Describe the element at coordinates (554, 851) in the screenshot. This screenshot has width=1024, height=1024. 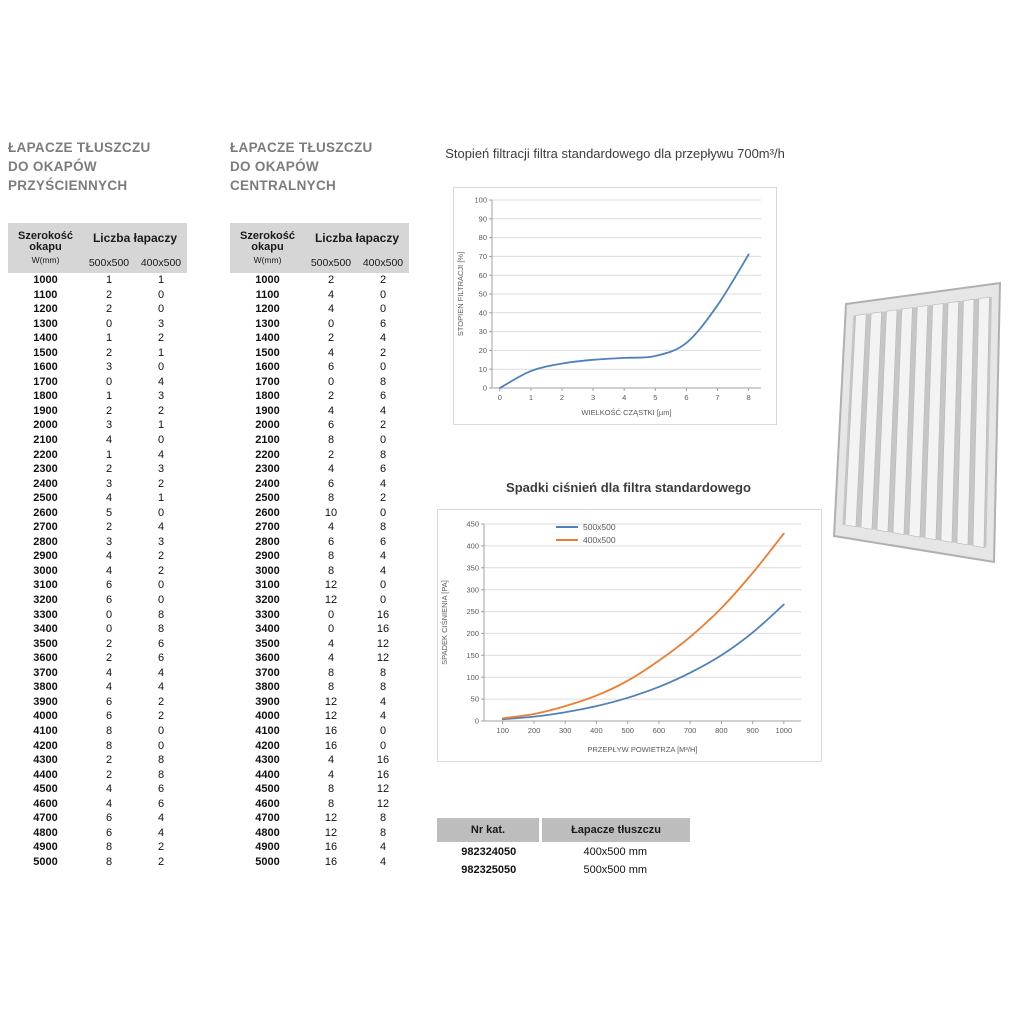
I see `table-row: 982324050 400x500 mm` at that location.